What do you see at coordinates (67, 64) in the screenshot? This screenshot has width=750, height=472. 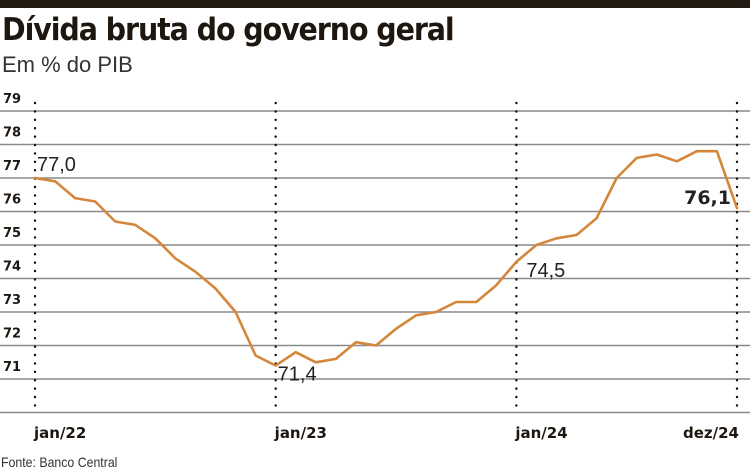 I see `chart-subtitle: Em % do PIB` at bounding box center [67, 64].